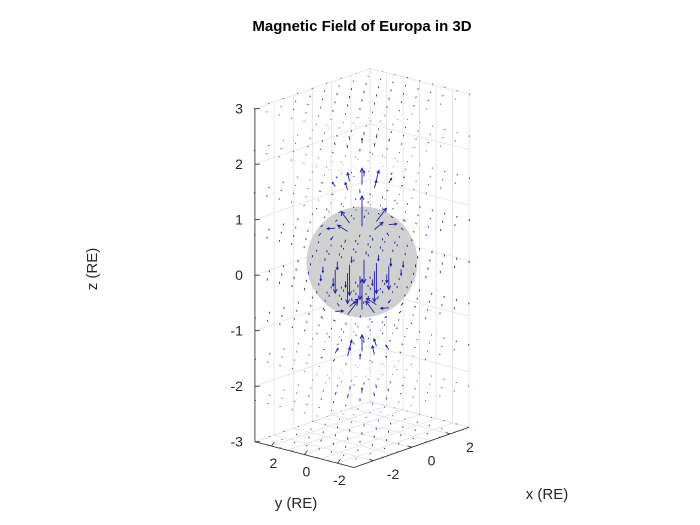  Describe the element at coordinates (239, 220) in the screenshot. I see `z-tick-label: 1` at that location.